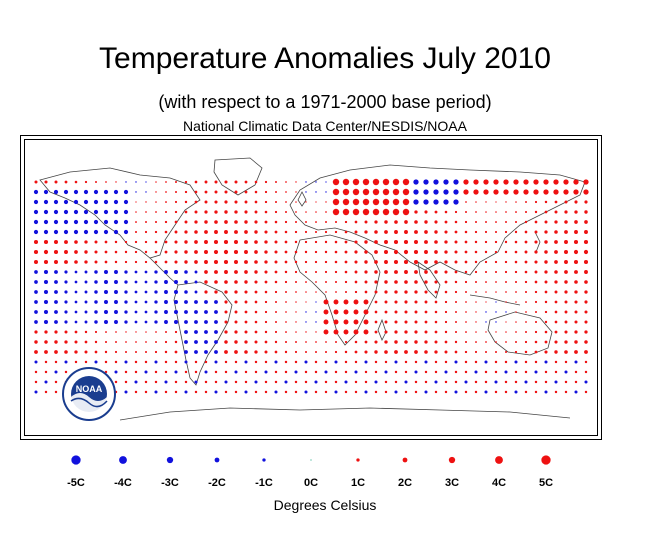  What do you see at coordinates (520, 333) in the screenshot?
I see `australia-outline` at bounding box center [520, 333].